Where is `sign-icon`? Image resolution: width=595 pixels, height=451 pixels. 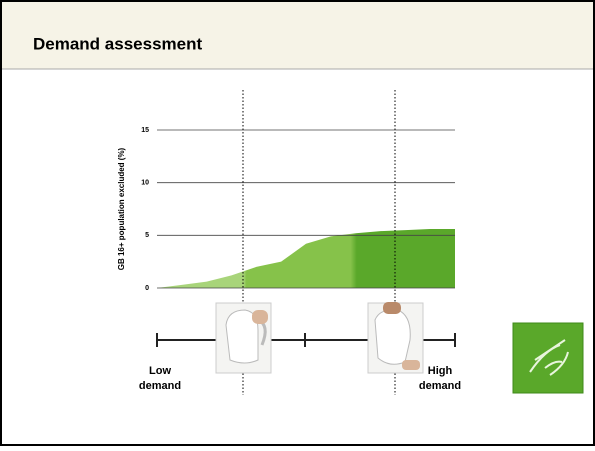 sign-icon is located at coordinates (548, 358).